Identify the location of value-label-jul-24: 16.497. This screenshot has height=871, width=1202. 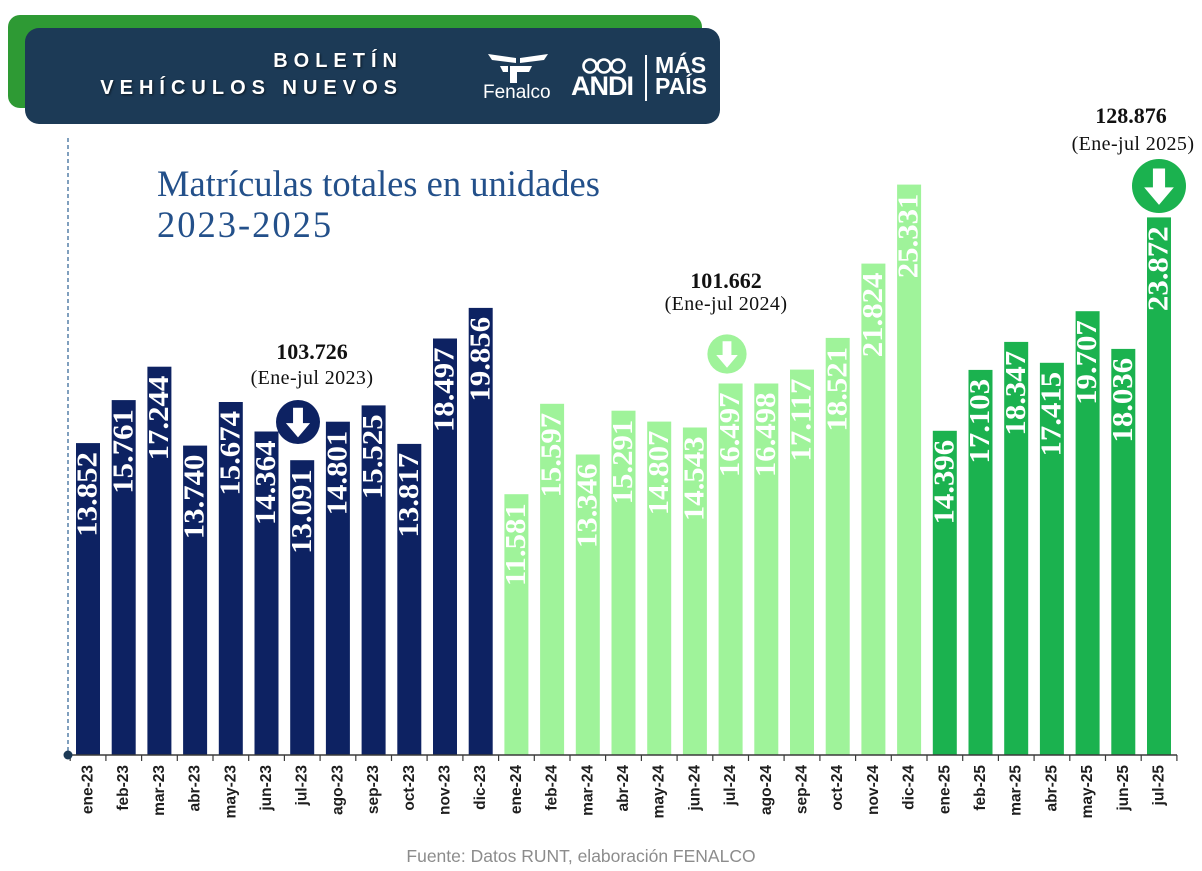
(730, 435).